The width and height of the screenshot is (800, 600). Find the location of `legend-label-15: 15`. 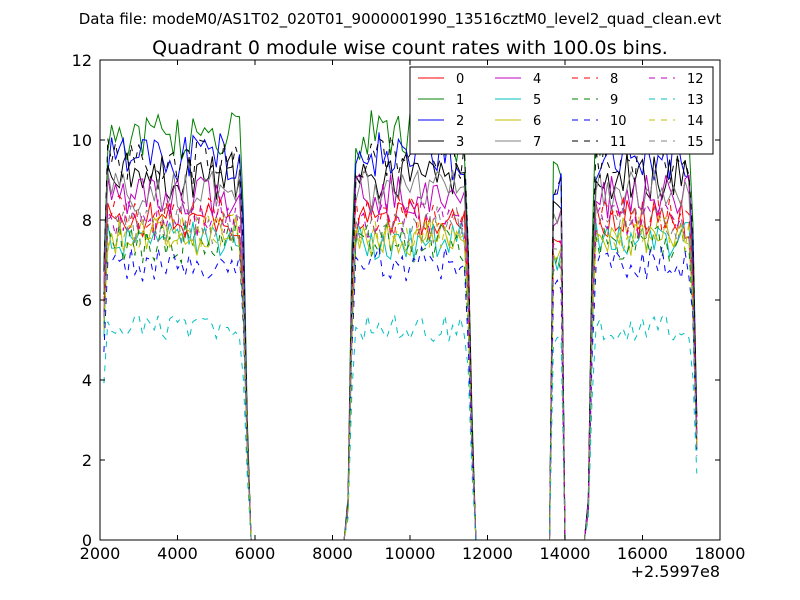

legend-label-15: 15 is located at coordinates (695, 142).